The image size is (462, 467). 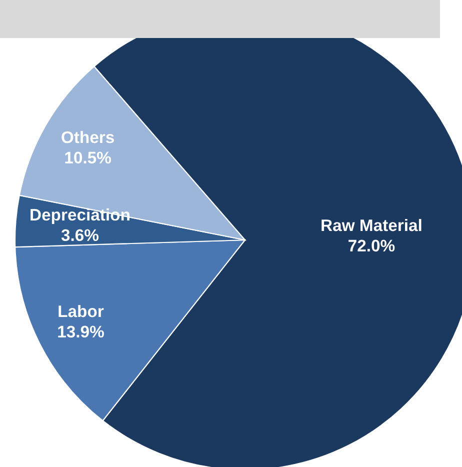 I want to click on data-label: 3.6%, so click(x=80, y=235).